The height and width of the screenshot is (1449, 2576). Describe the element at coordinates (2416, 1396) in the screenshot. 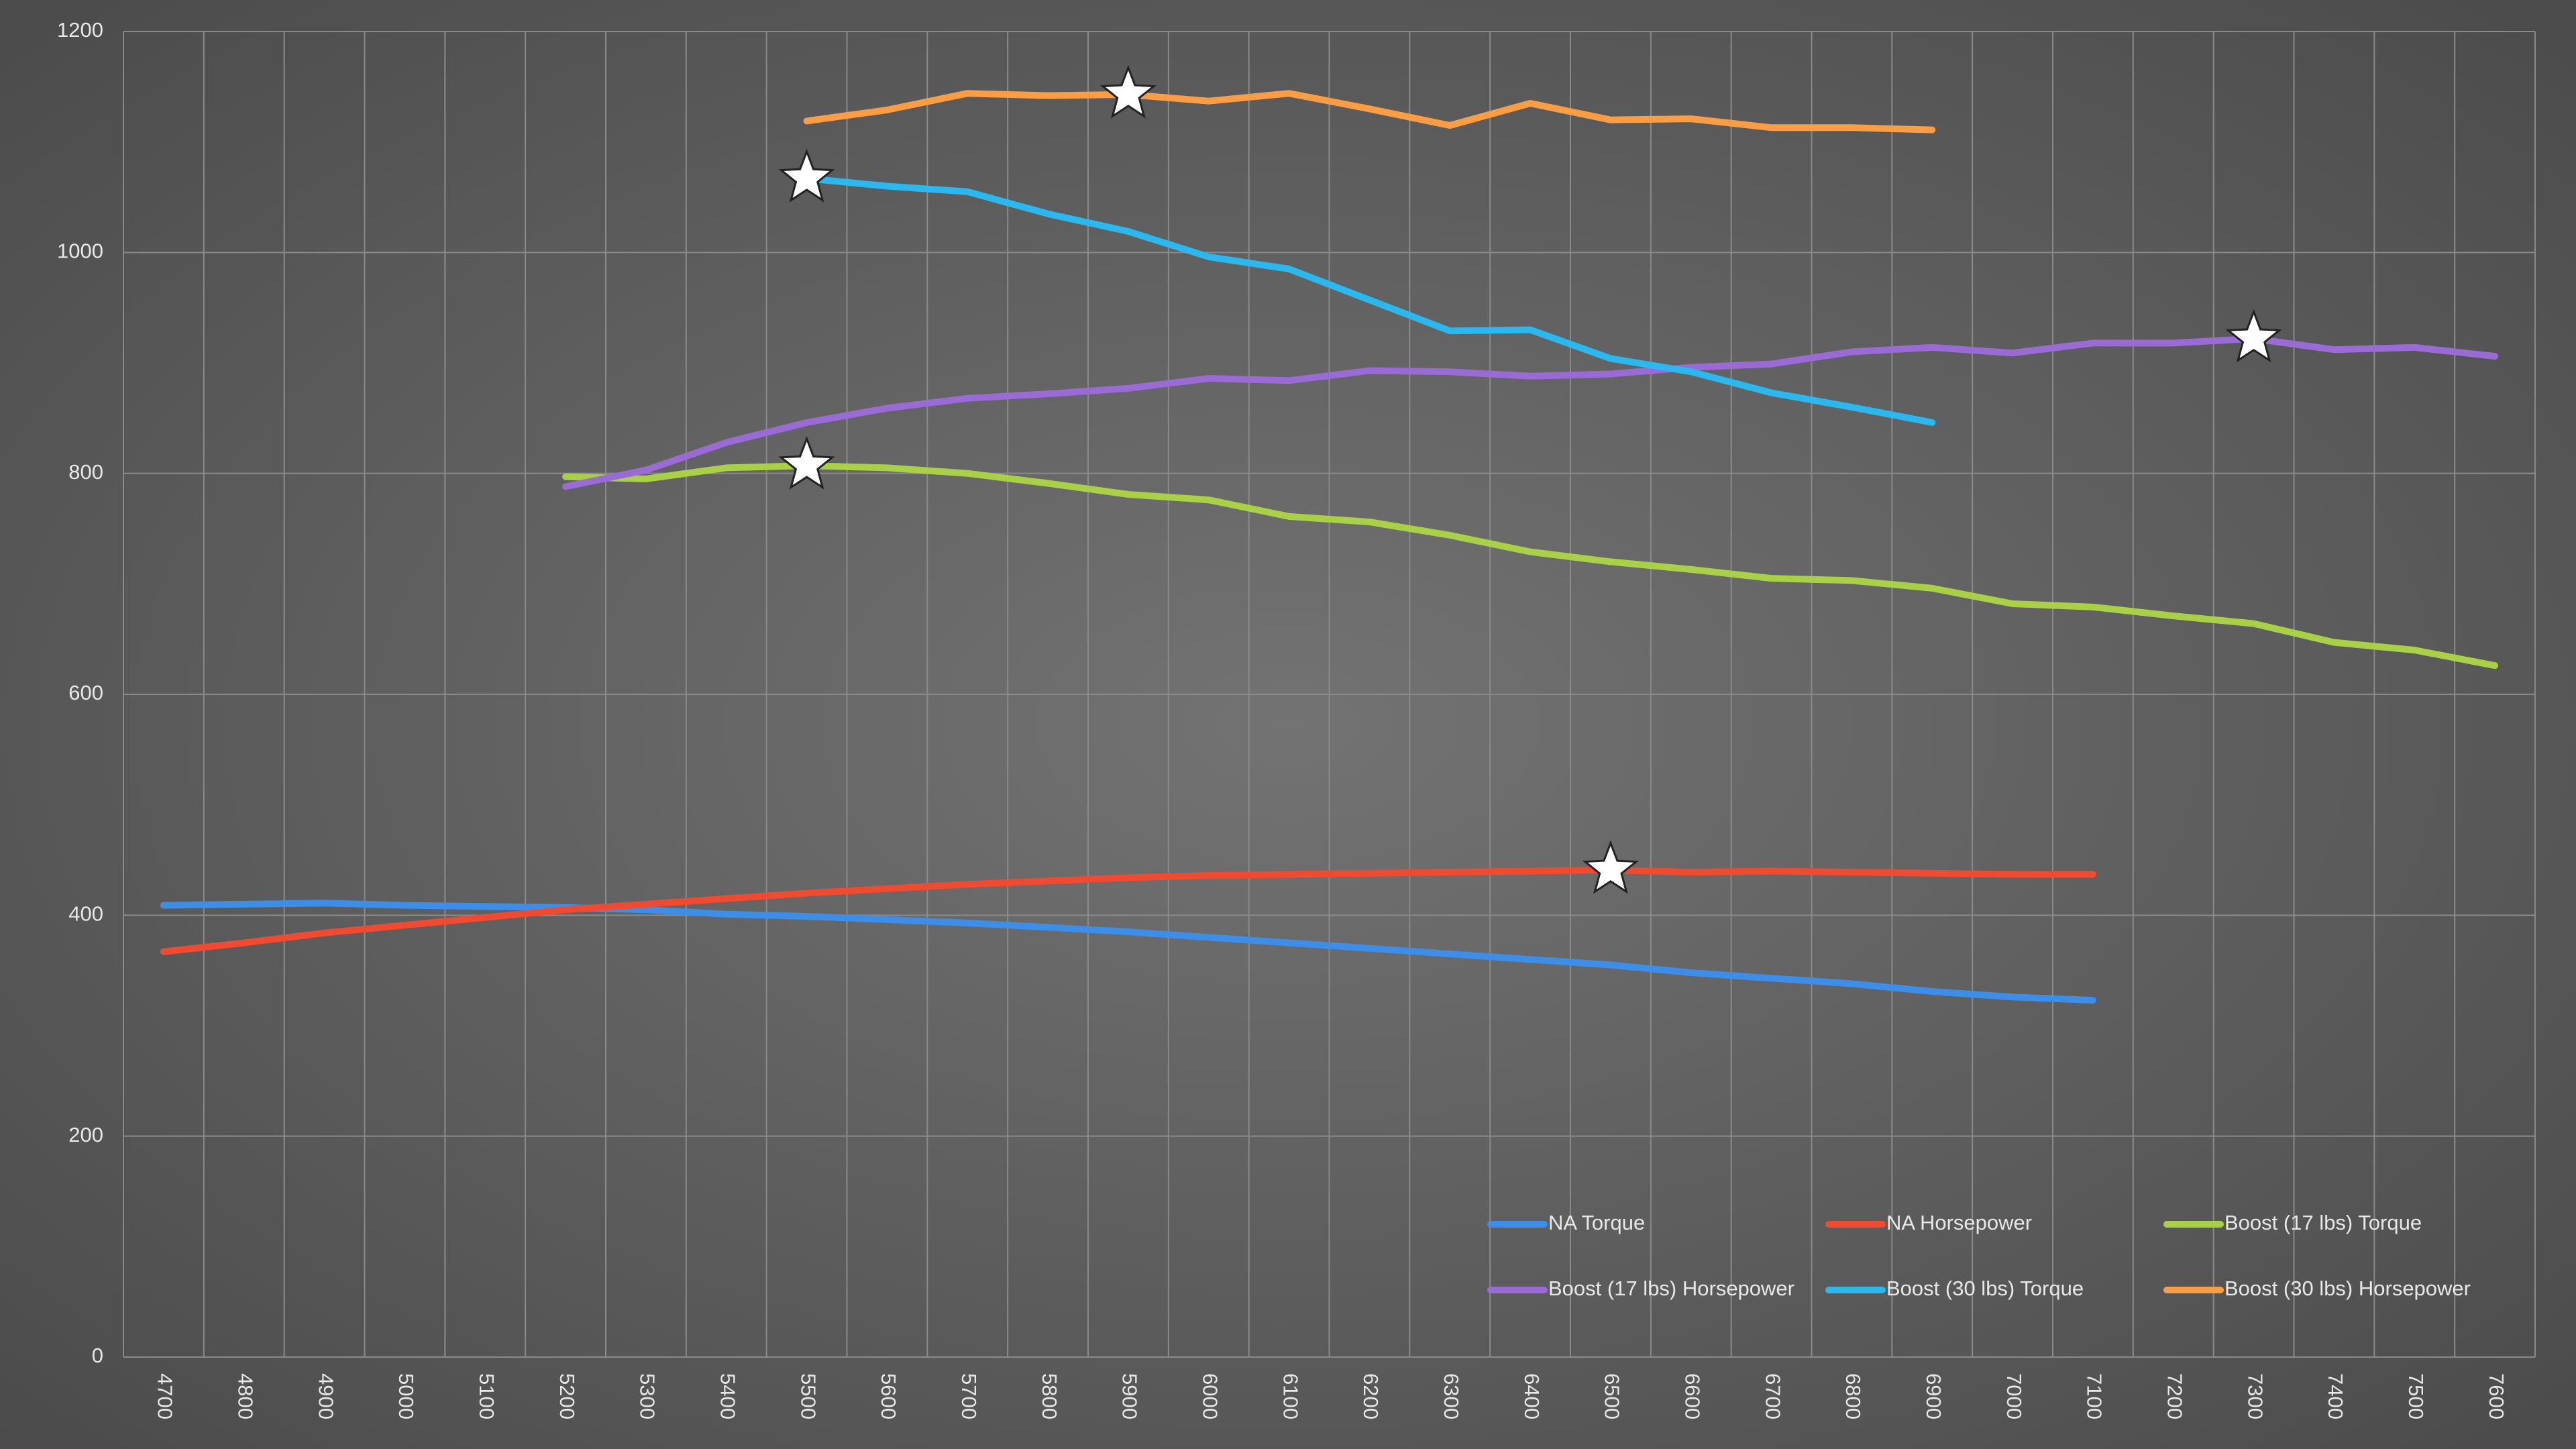

I see `x-tick-label: 7500` at that location.